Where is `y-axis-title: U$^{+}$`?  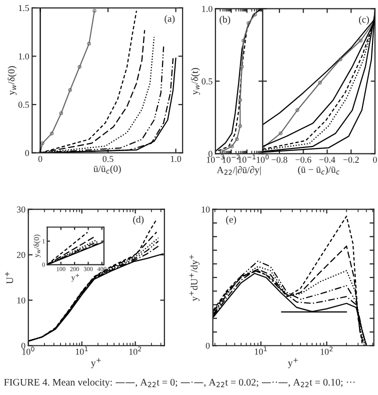
y-axis-title: U$^{+}$ is located at coordinates (9, 278).